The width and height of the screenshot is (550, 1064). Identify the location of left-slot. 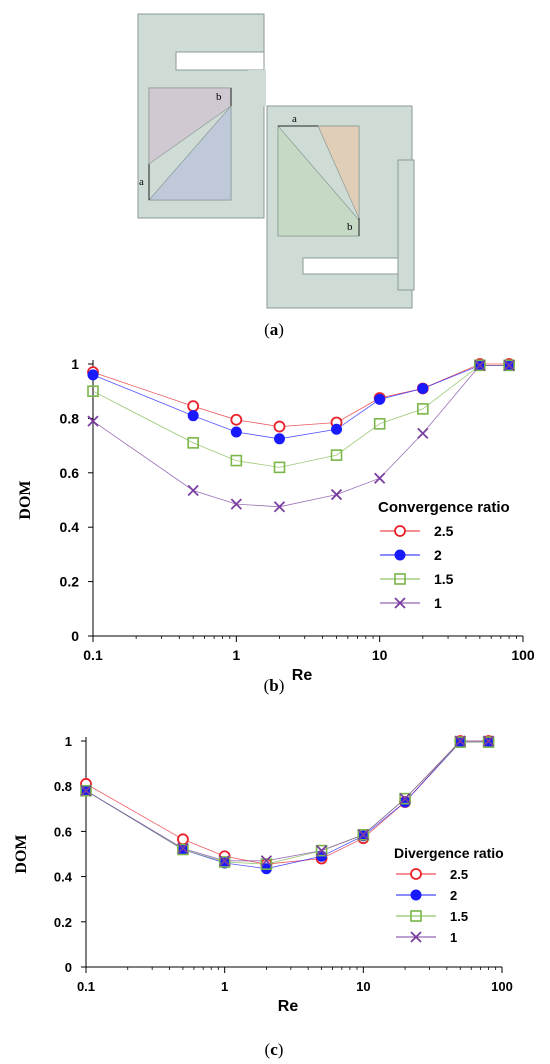
(220, 61).